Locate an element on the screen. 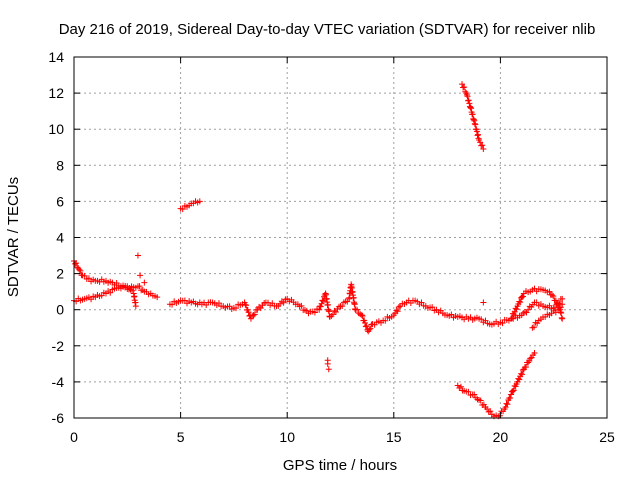 The height and width of the screenshot is (480, 640). y-axis-label: SDTVAR / TECUs is located at coordinates (13, 237).